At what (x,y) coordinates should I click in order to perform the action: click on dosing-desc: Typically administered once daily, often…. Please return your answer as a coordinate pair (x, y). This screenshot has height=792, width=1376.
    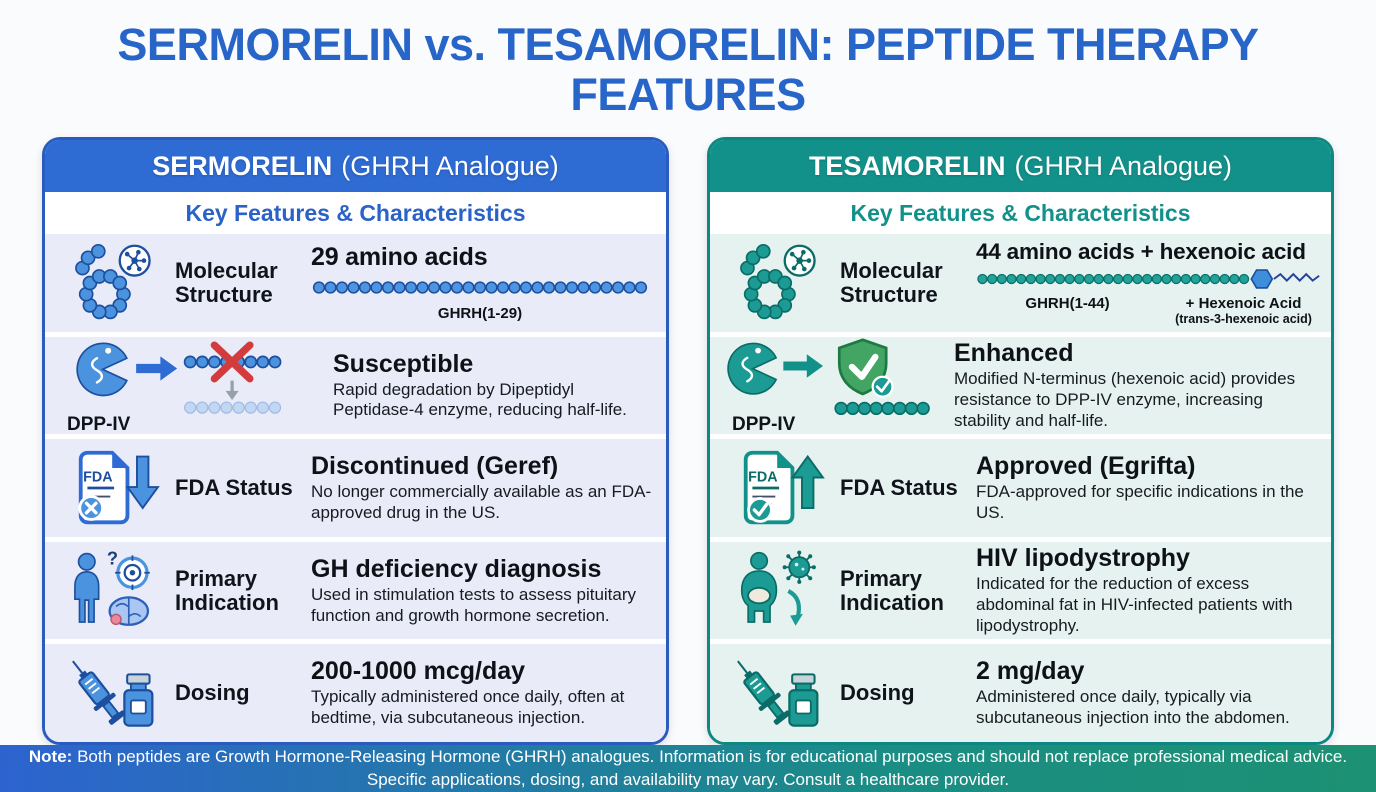
    Looking at the image, I should click on (468, 707).